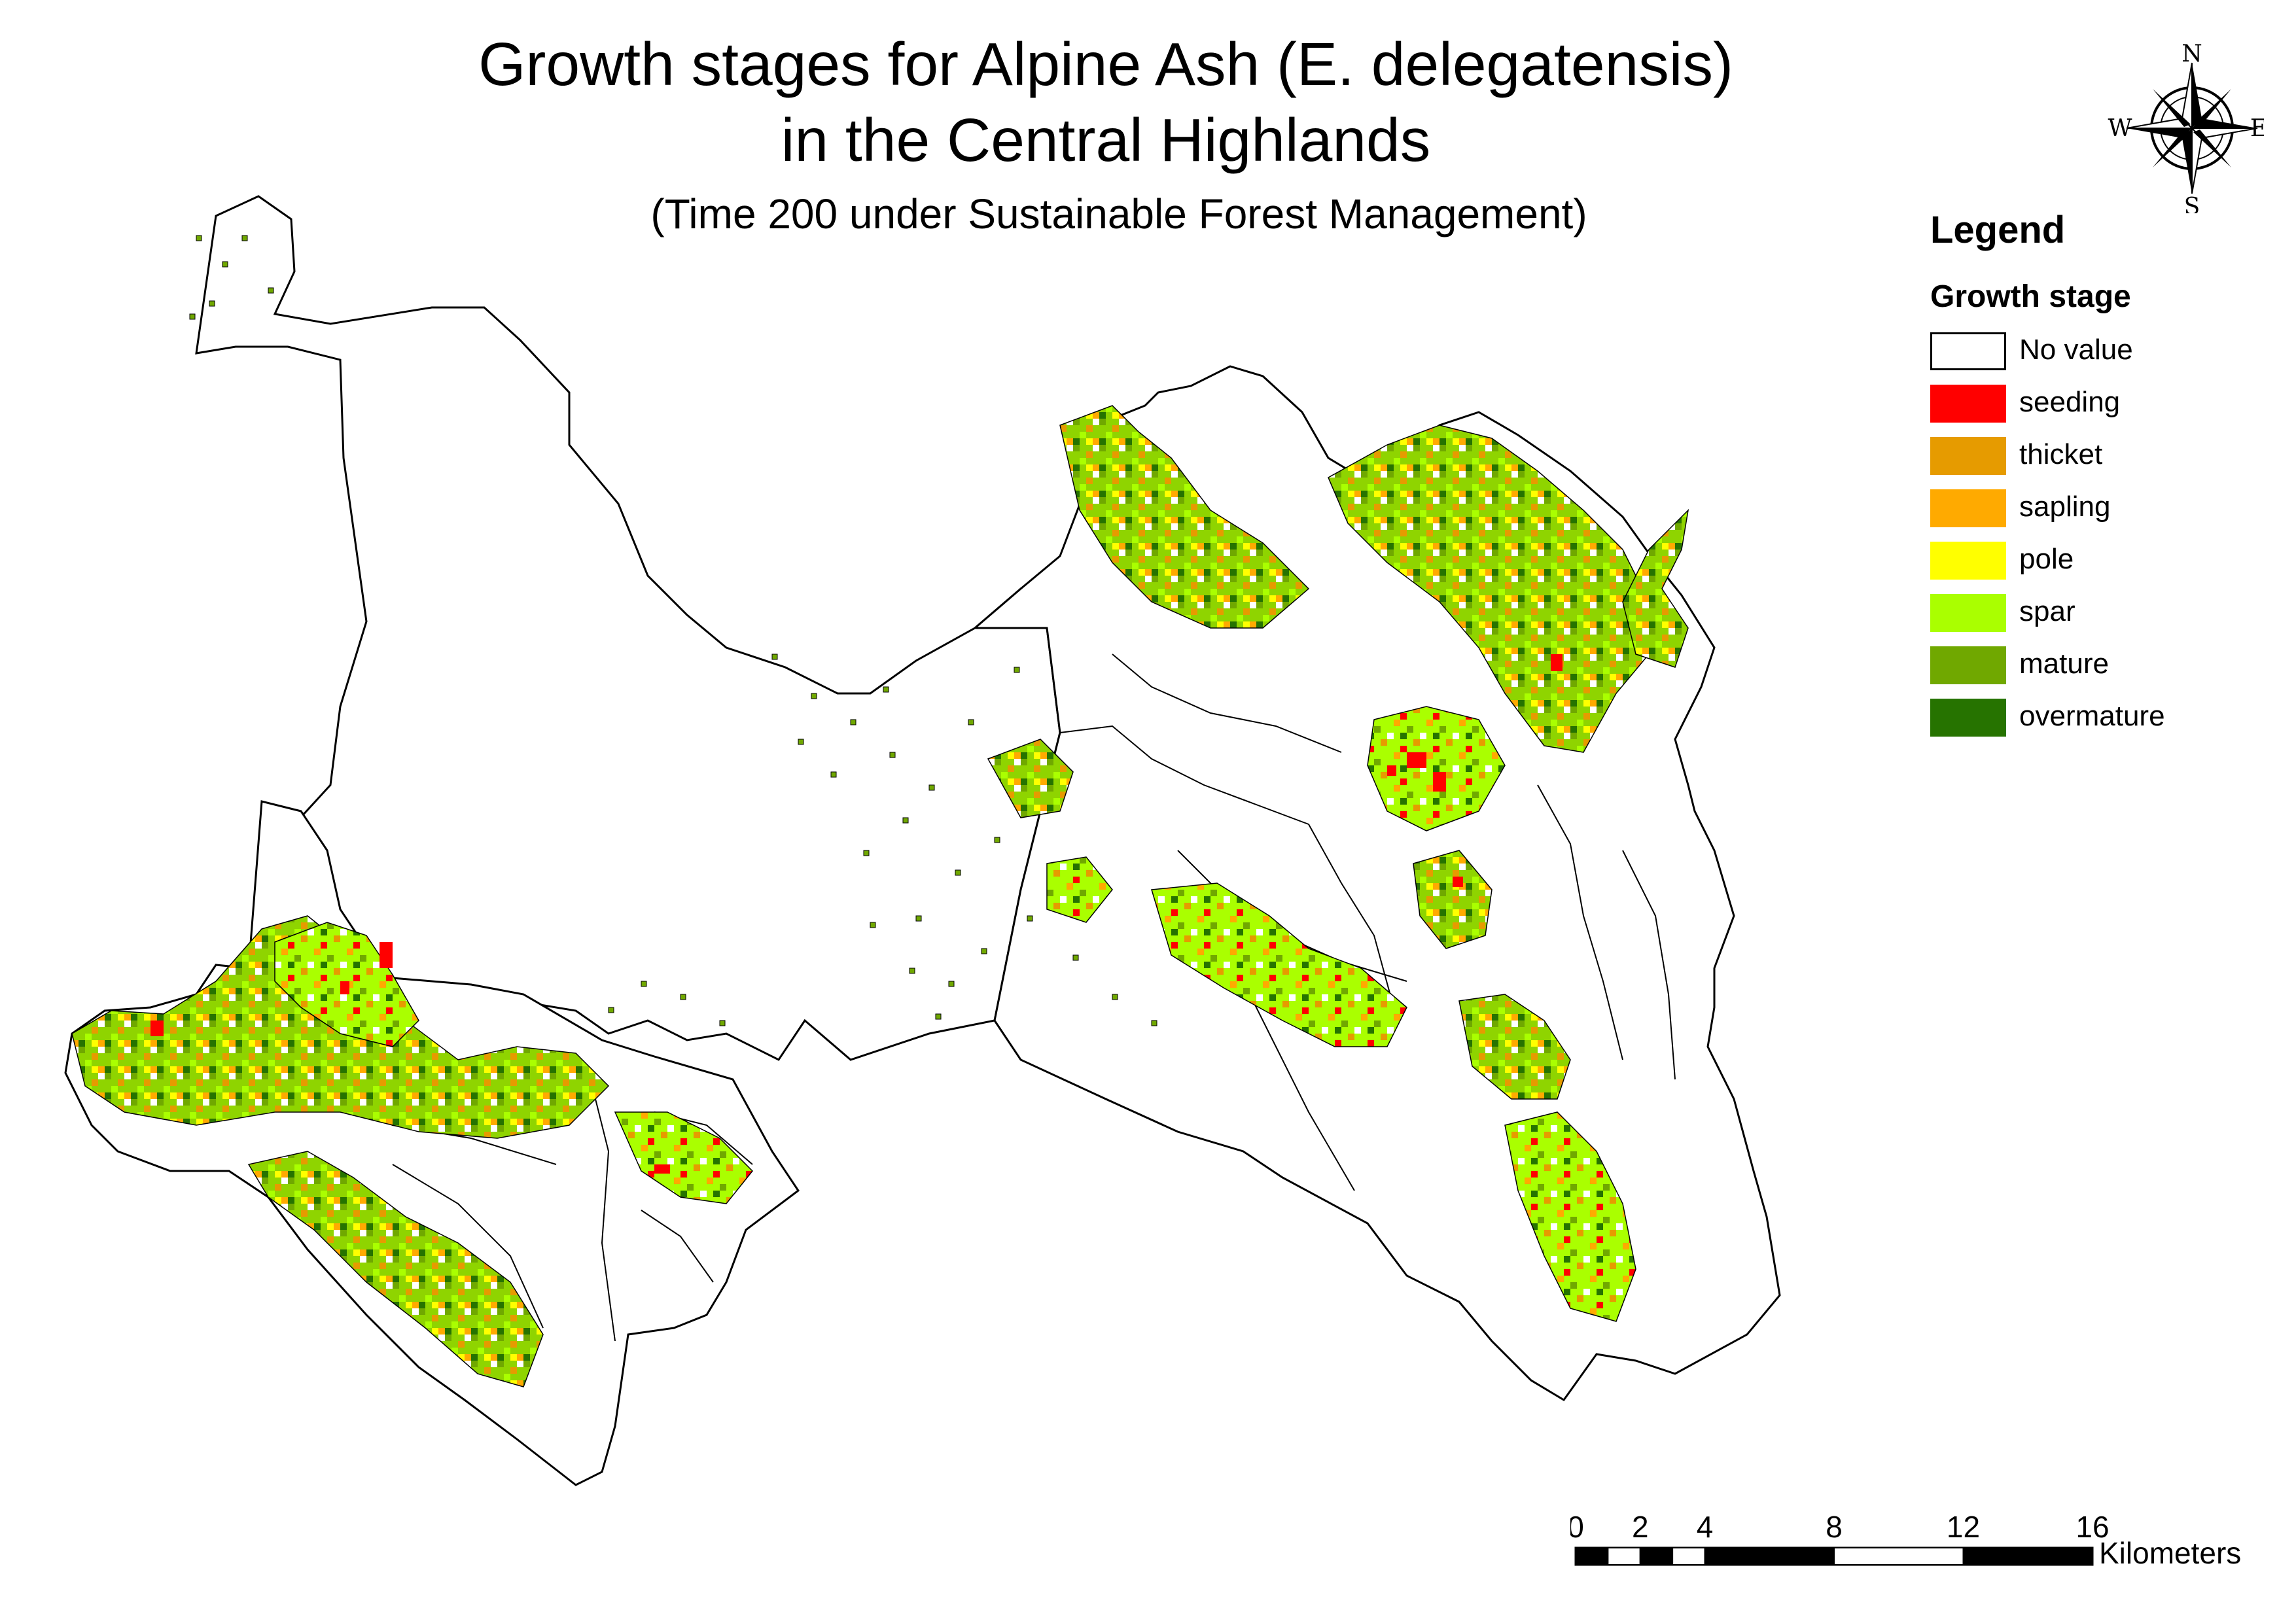 Image resolution: width=2296 pixels, height=1623 pixels. Describe the element at coordinates (2100, 613) in the screenshot. I see `legend-item: spar` at that location.